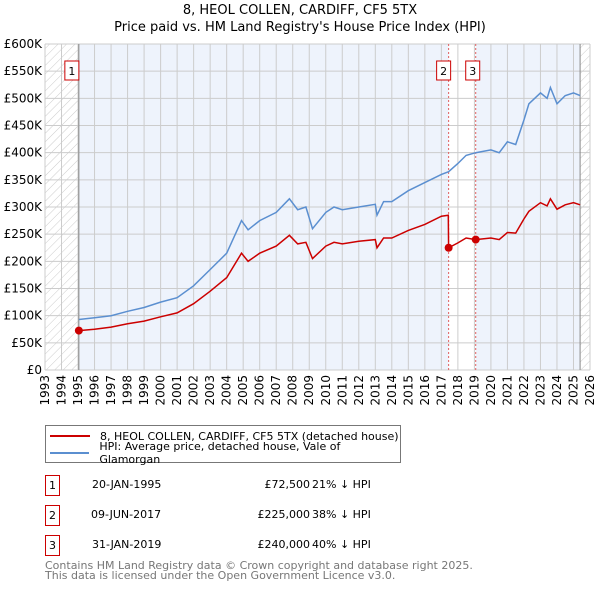 This screenshot has width=600, height=590. Describe the element at coordinates (309, 390) in the screenshot. I see `x-tick-label: 2009` at that location.